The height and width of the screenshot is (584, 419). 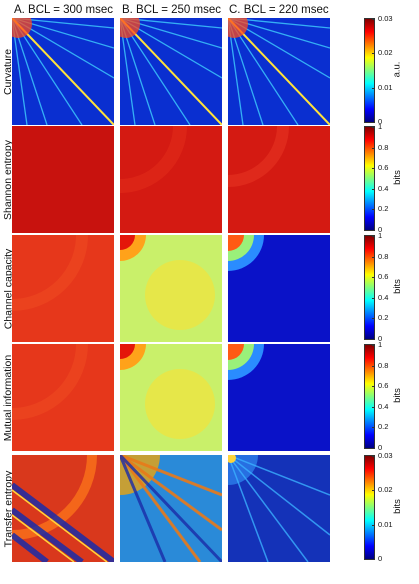 What do you see at coordinates (63, 179) in the screenshot?
I see `shannon-entropy-panel-a` at bounding box center [63, 179].